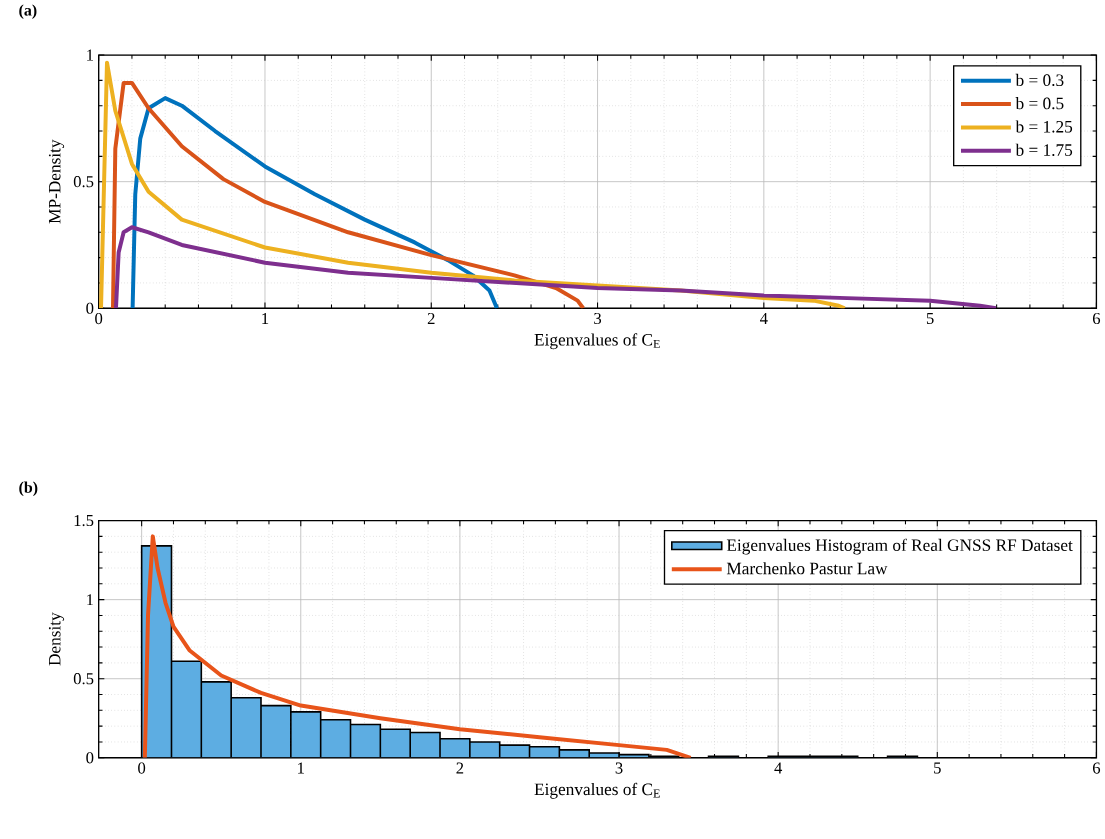 The height and width of the screenshot is (839, 1105). I want to click on y-axis-title: Density, so click(56, 639).